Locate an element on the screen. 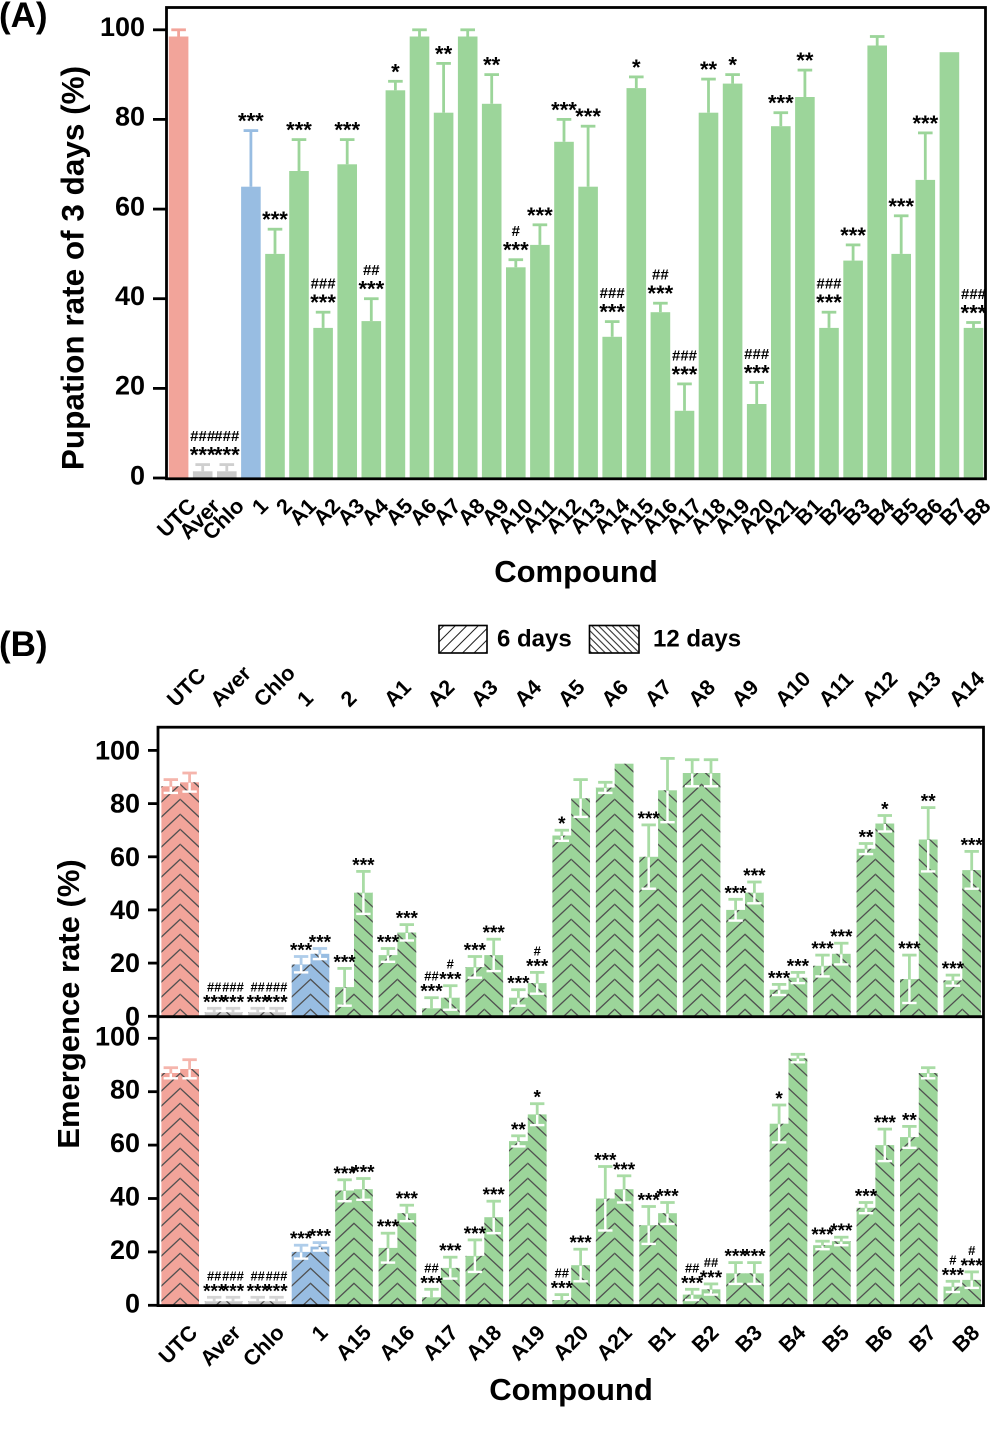  svg-text: 6 days is located at coordinates (534, 639).